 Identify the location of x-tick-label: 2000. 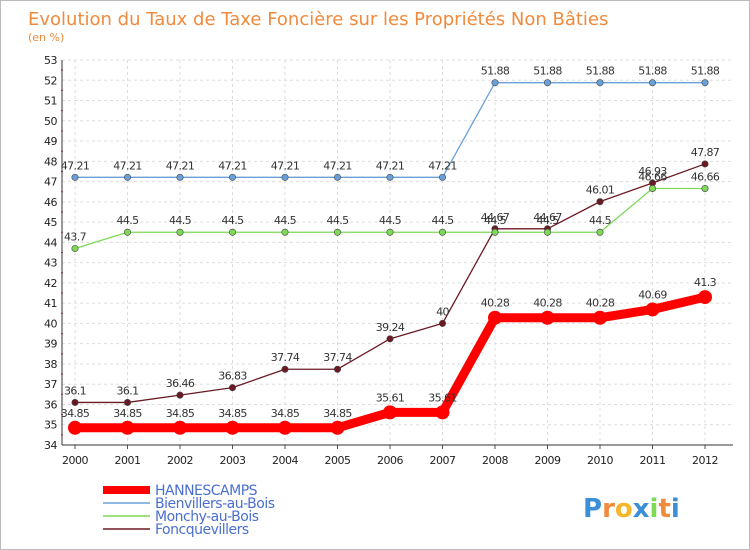
(75, 460).